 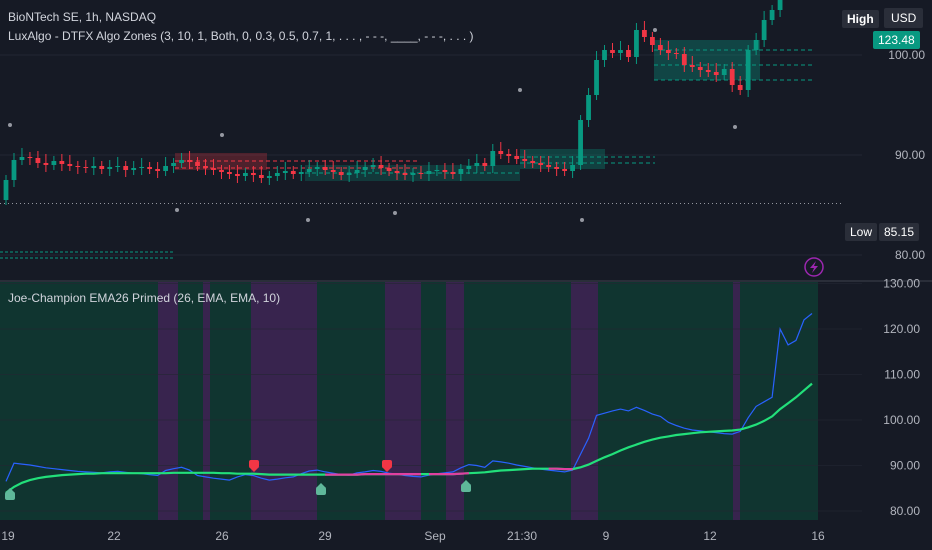 I want to click on dtfx-zone, so click(x=707, y=60).